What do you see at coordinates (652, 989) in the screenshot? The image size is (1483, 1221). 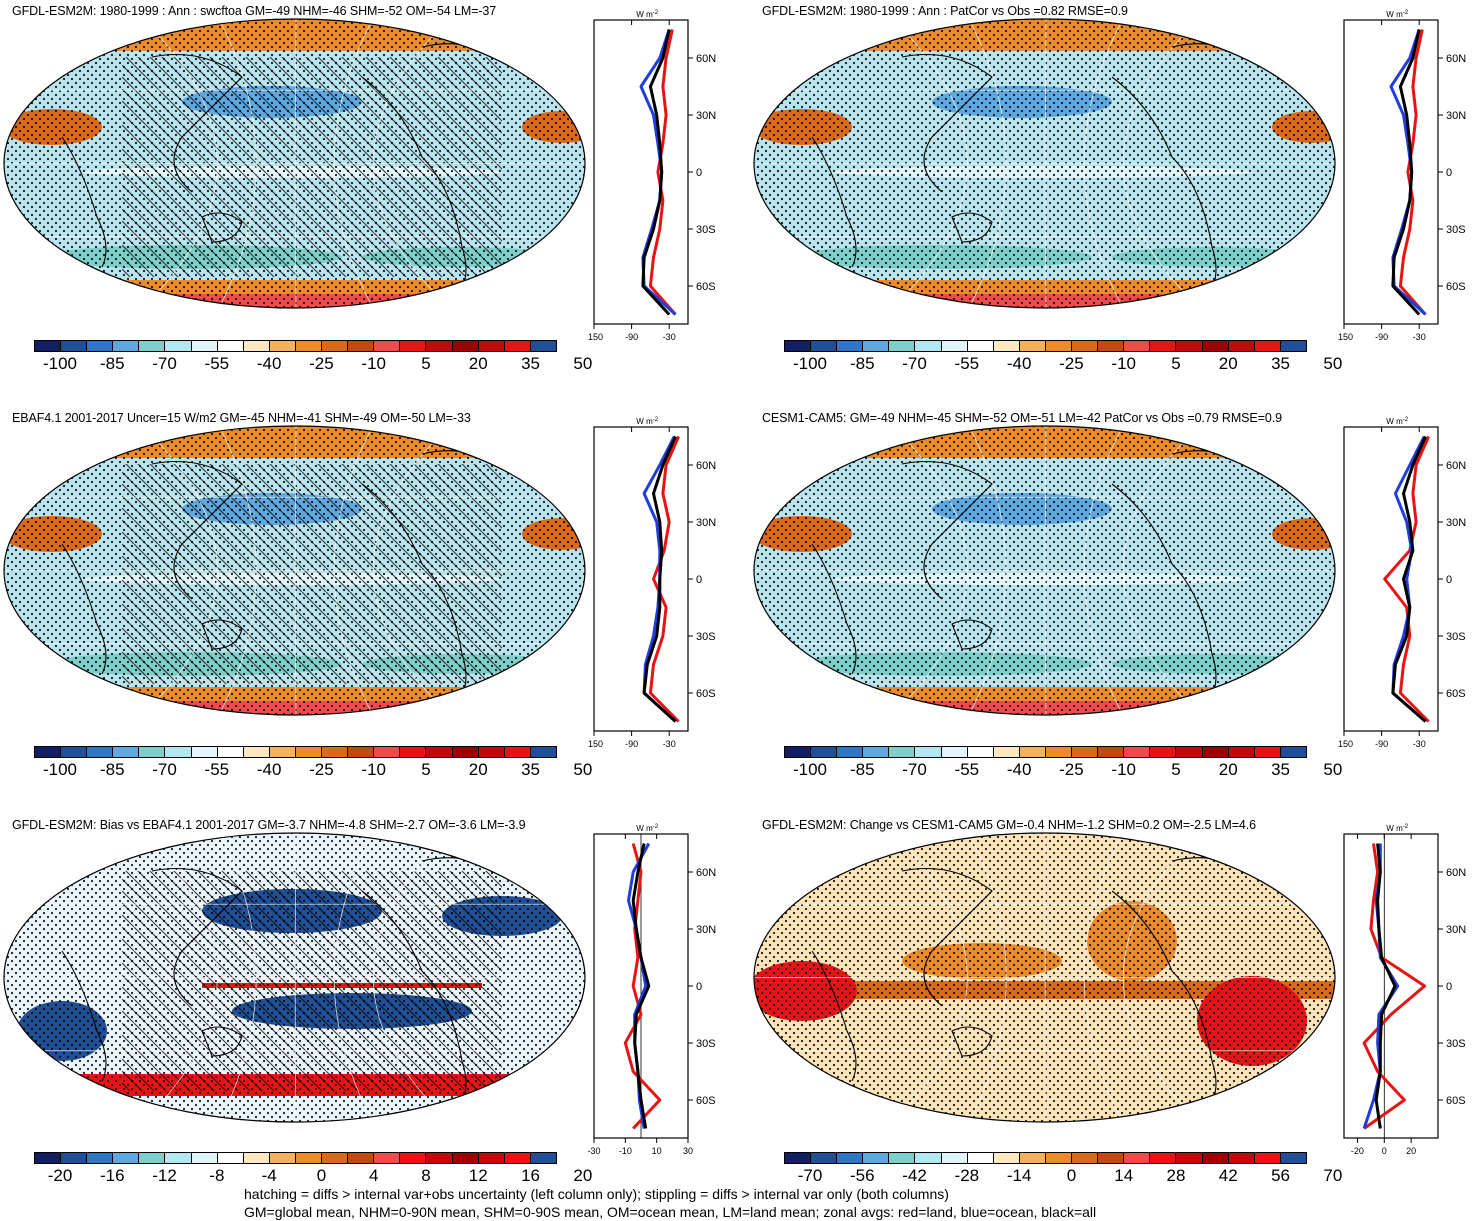 I see `zonal-mean-plot: W m-2 60N 30N 0 30S 60S -30 -10 10 30` at bounding box center [652, 989].